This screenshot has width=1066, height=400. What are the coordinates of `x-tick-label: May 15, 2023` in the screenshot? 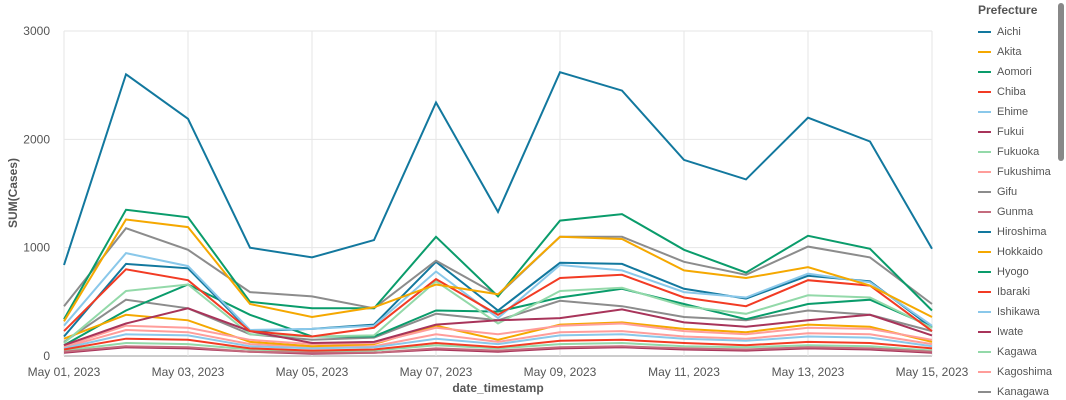 It's located at (932, 372).